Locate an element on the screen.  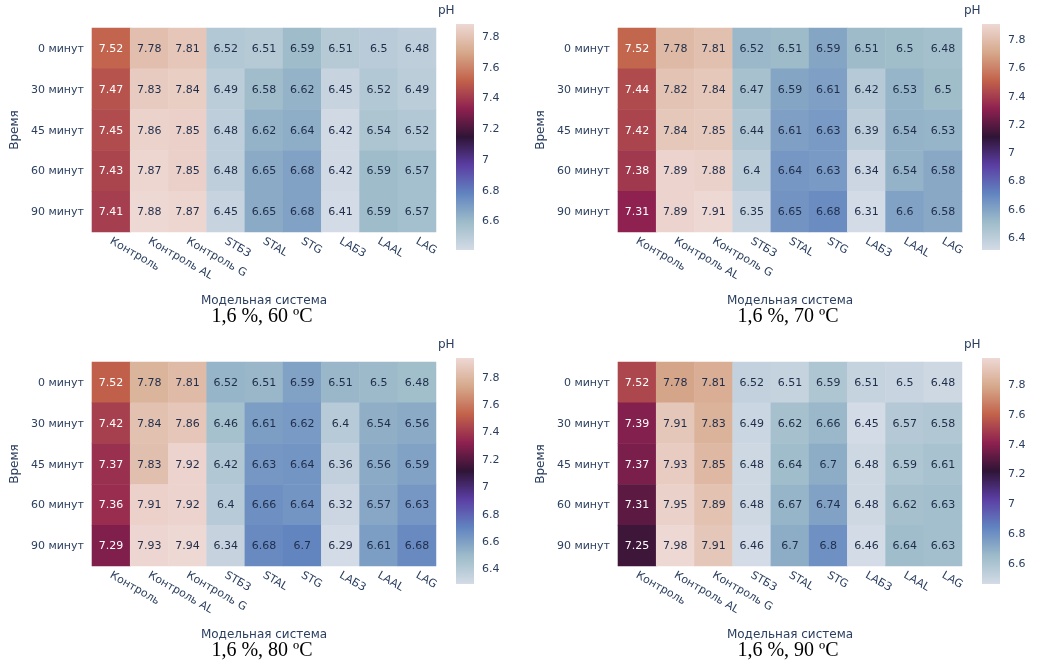
data-label: 6.47 is located at coordinates (751, 89).